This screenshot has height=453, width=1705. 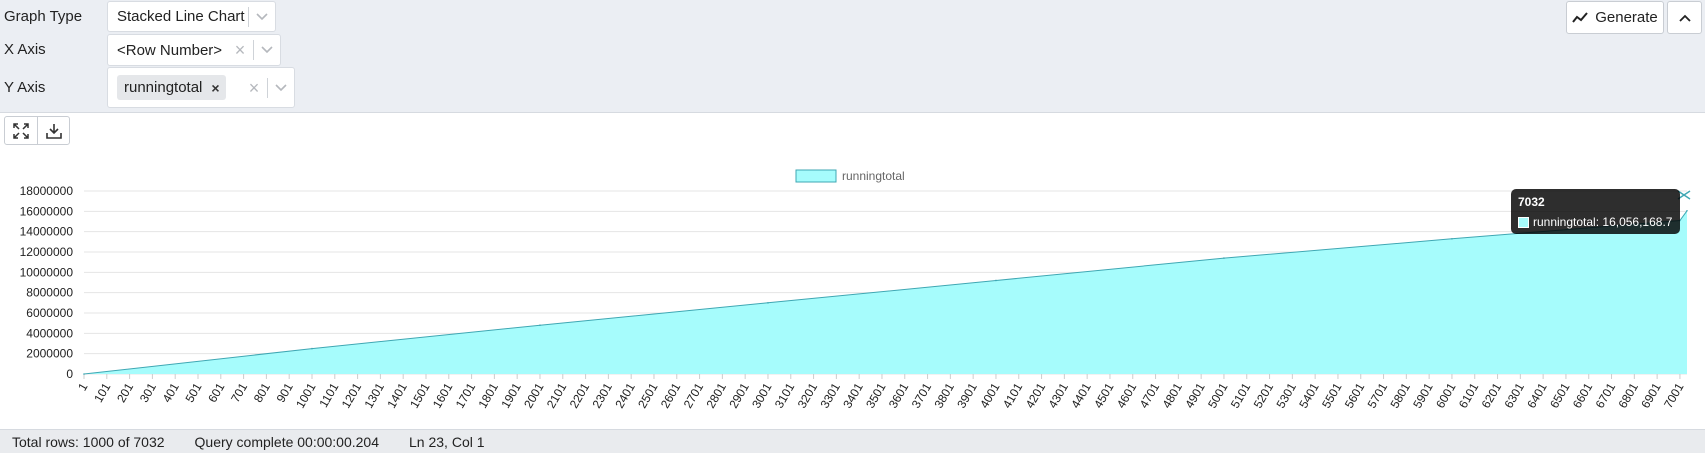 What do you see at coordinates (922, 395) in the screenshot?
I see `x-tick-label: 3701` at bounding box center [922, 395].